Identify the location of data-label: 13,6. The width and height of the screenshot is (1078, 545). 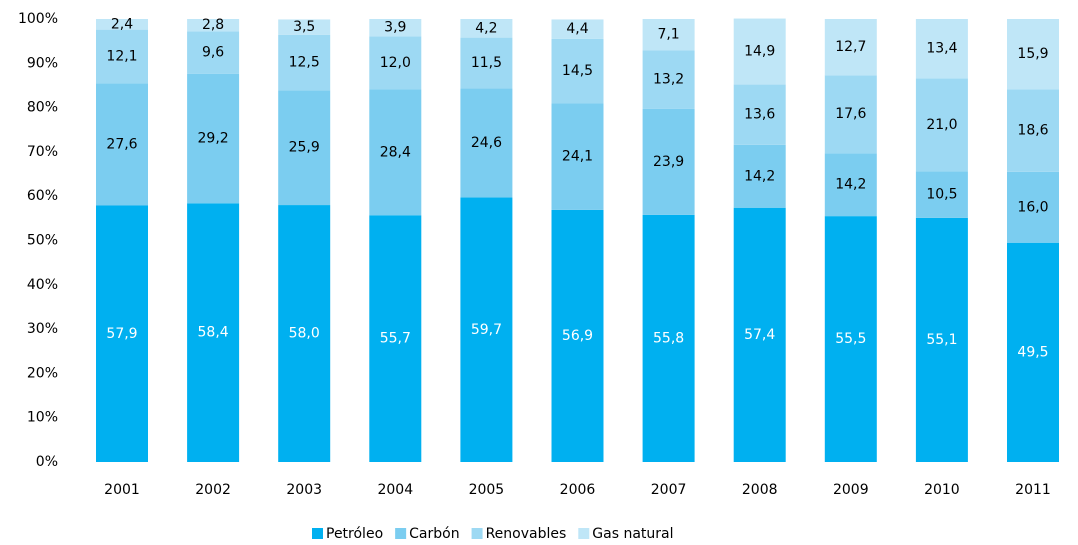
(759, 115).